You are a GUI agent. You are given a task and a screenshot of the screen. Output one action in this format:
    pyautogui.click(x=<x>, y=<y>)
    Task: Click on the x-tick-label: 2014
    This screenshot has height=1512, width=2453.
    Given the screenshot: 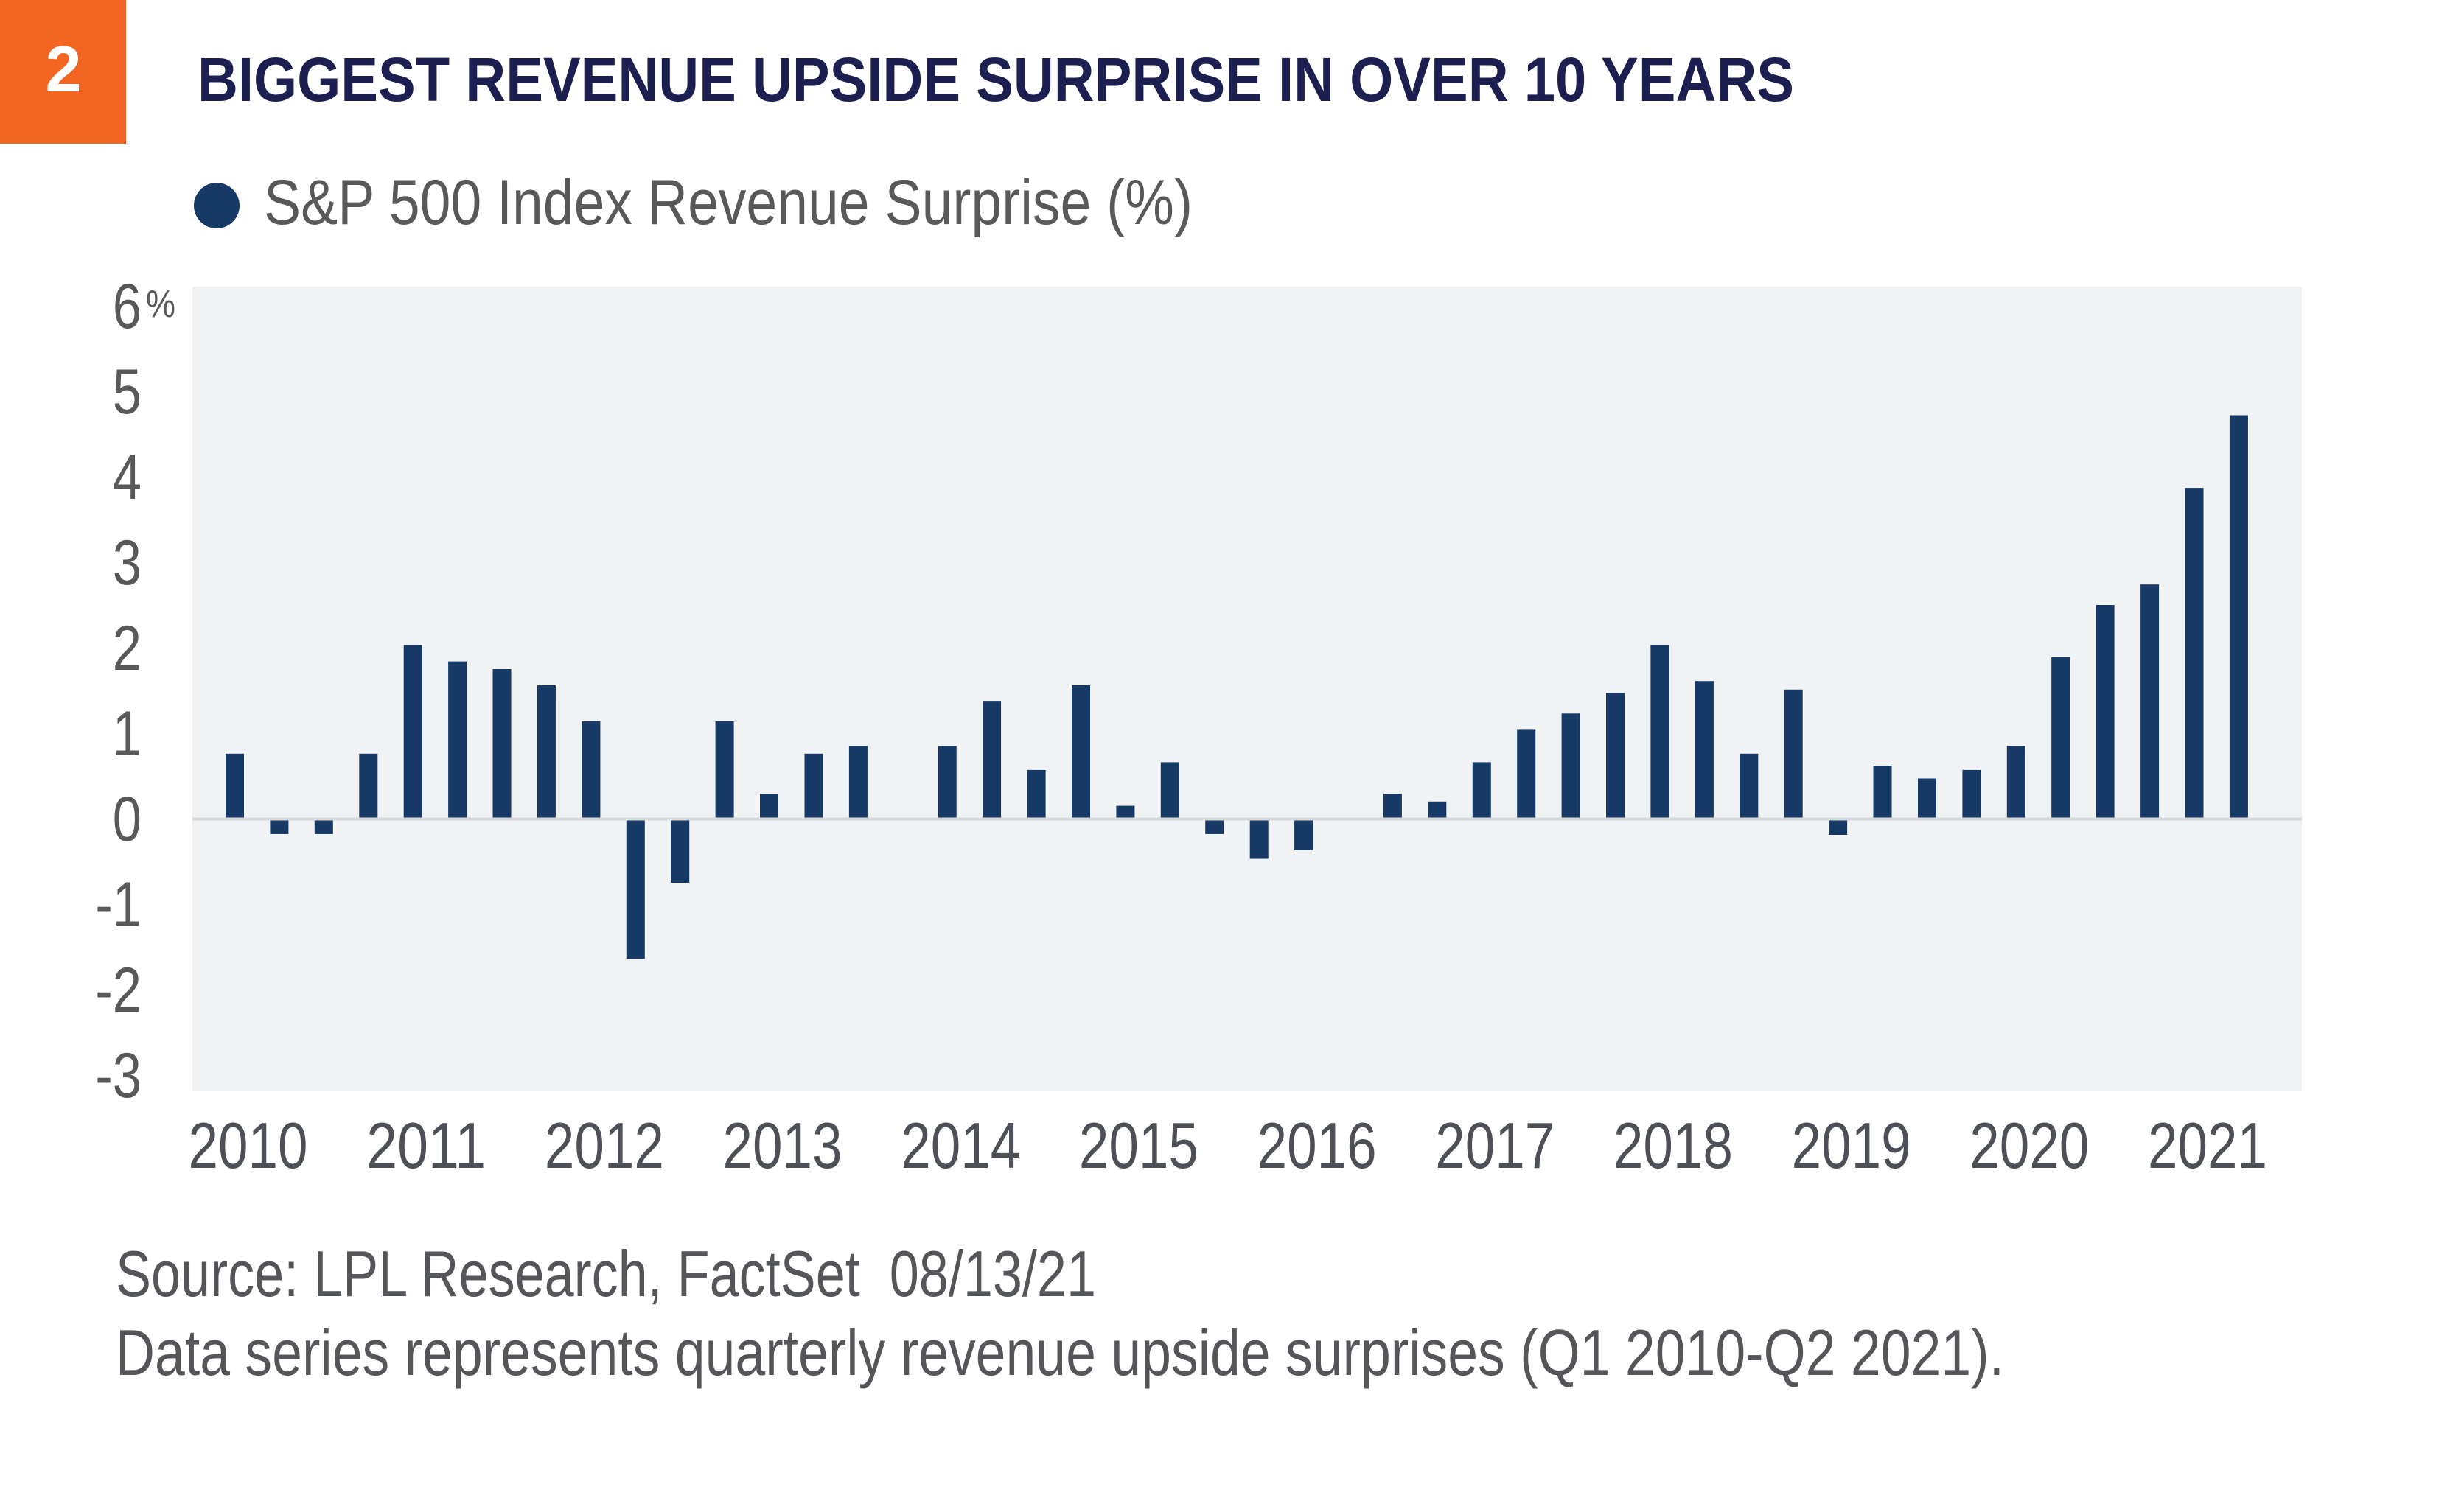 What is the action you would take?
    pyautogui.click(x=960, y=1145)
    